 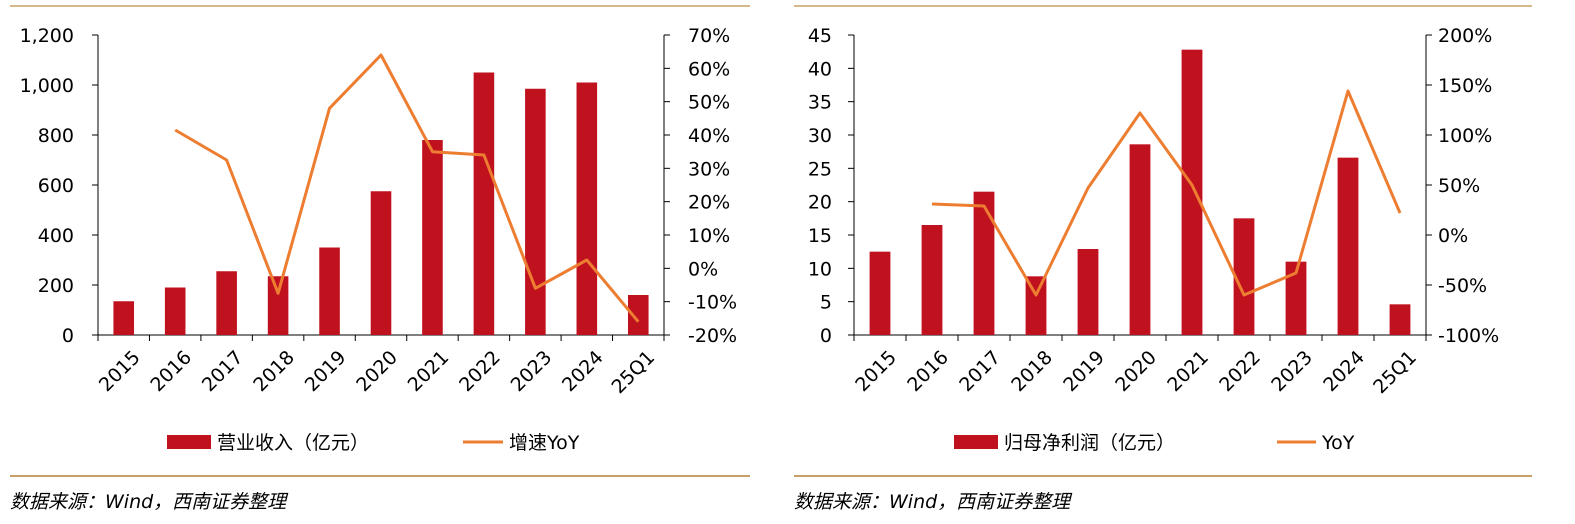 I want to click on right-y-tick-label: -100%, so click(x=1468, y=336).